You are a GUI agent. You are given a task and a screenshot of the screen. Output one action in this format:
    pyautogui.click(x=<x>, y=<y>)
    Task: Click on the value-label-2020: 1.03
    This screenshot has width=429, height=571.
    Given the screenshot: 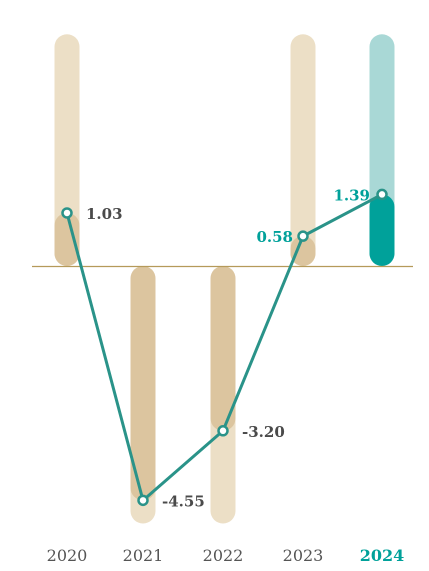 What is the action you would take?
    pyautogui.click(x=104, y=214)
    